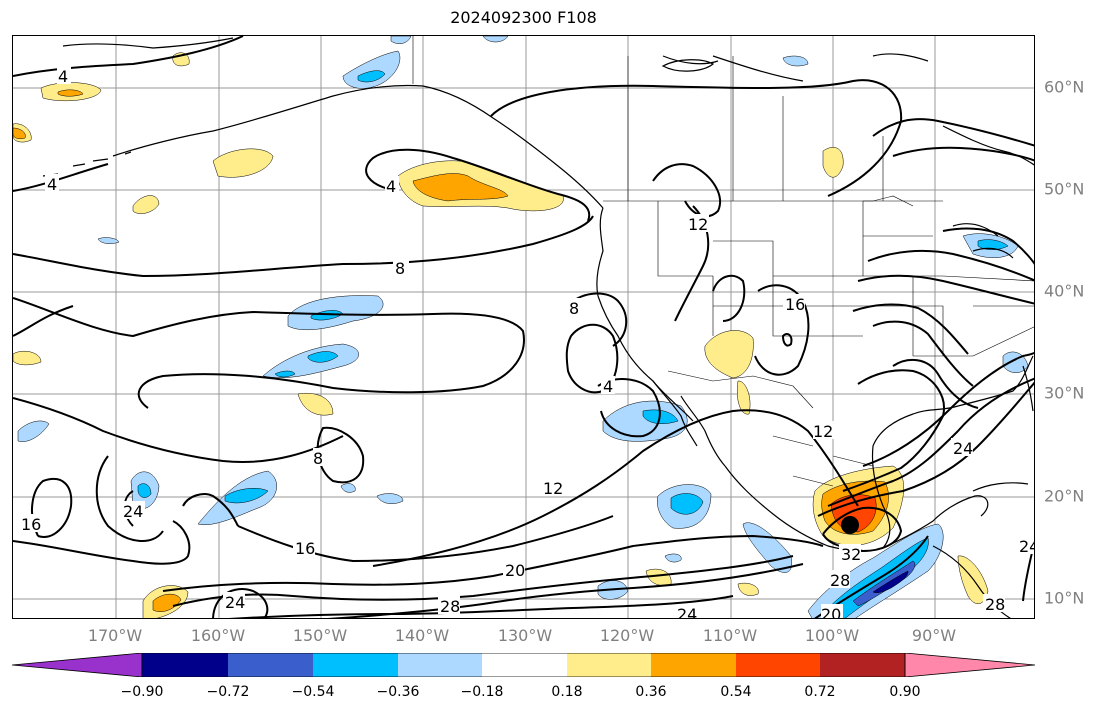 Image resolution: width=1105 pixels, height=712 pixels. I want to click on contour-label-12a: 12, so click(698, 224).